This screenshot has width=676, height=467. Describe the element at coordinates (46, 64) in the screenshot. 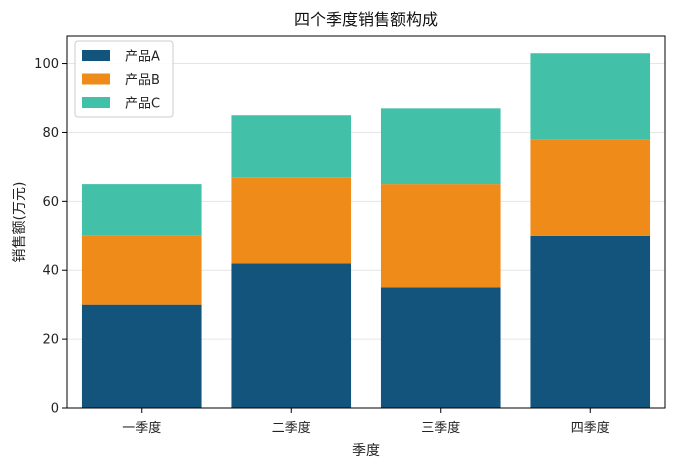

I see `y-tick-label: 100` at that location.